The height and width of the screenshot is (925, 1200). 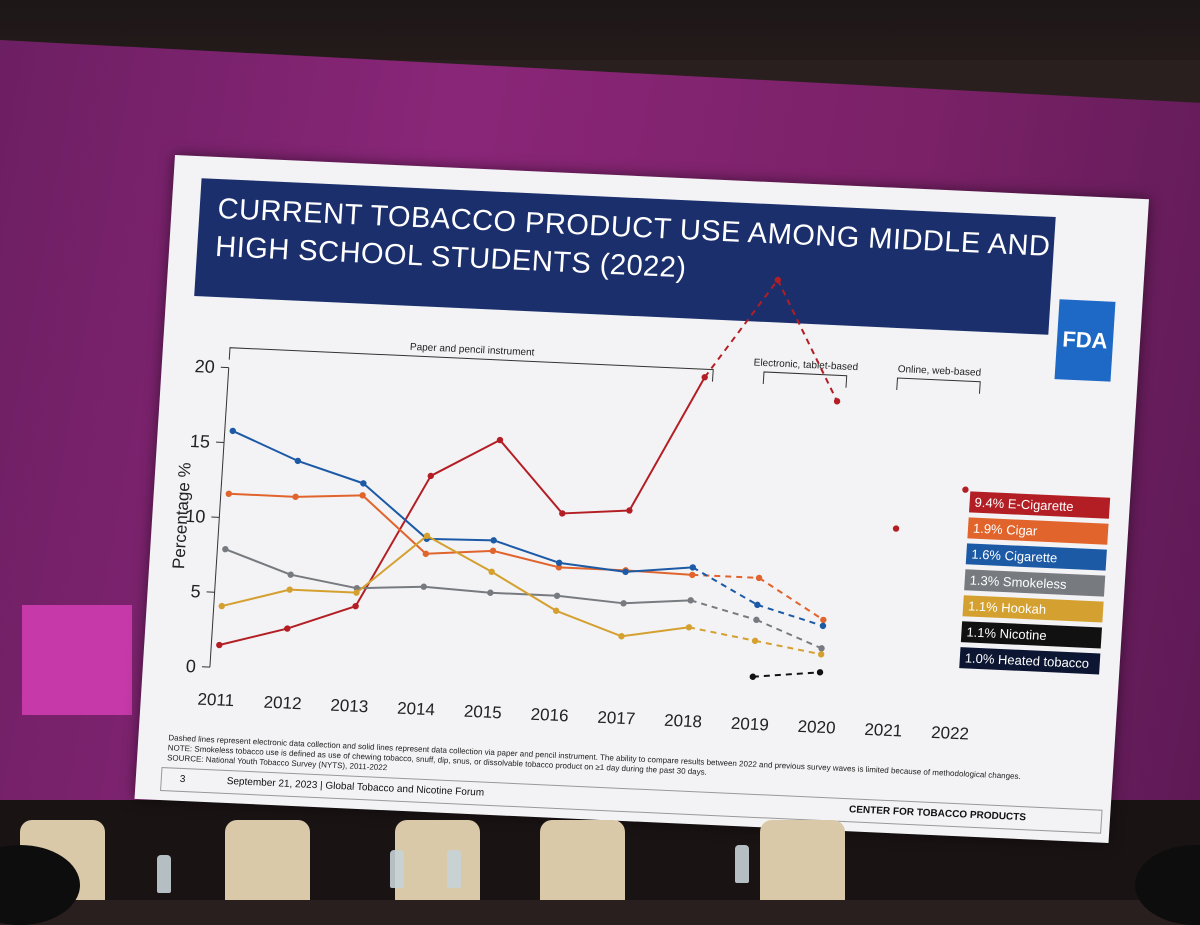 What do you see at coordinates (939, 371) in the screenshot?
I see `bracket-label: Online, web-based` at bounding box center [939, 371].